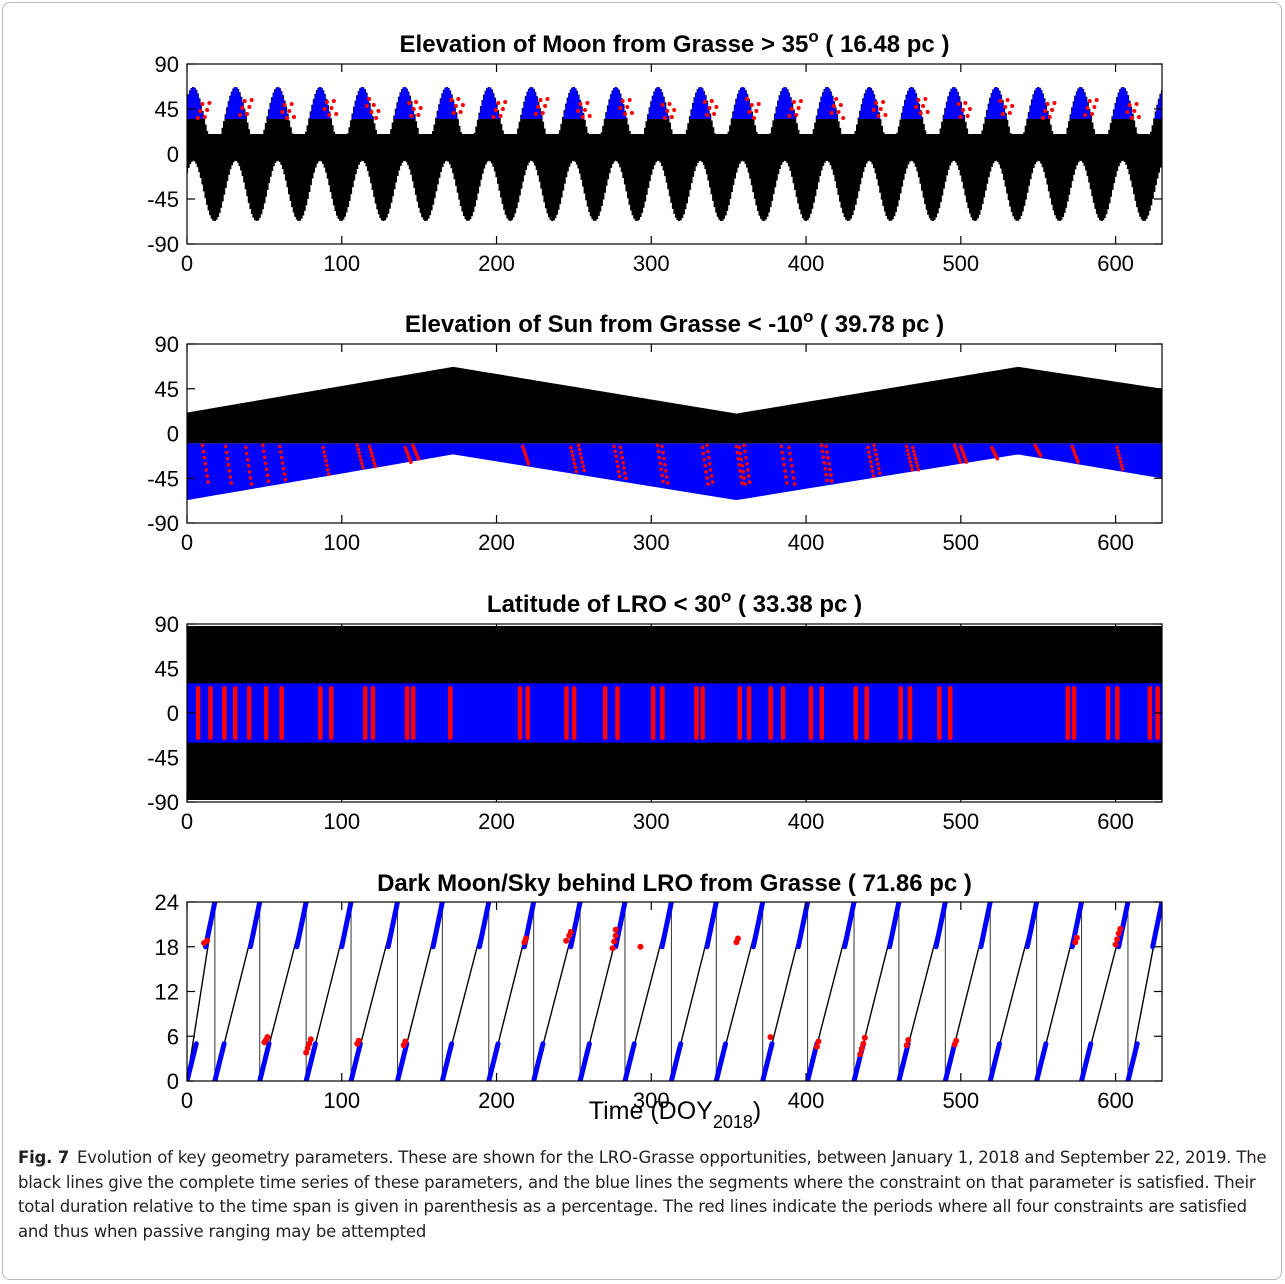 The height and width of the screenshot is (1284, 1285). I want to click on x-tick-label: 300, so click(651, 542).